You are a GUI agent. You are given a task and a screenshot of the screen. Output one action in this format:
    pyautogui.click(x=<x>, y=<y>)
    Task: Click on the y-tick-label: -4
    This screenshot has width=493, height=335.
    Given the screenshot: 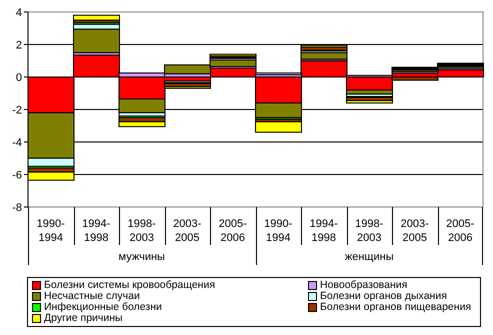 What is the action you would take?
    pyautogui.click(x=17, y=142)
    